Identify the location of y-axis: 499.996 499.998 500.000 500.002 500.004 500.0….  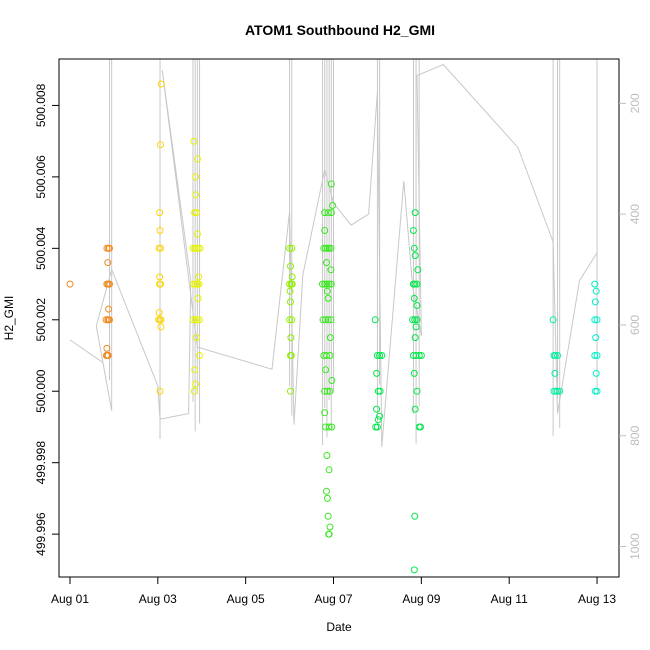
(46, 319).